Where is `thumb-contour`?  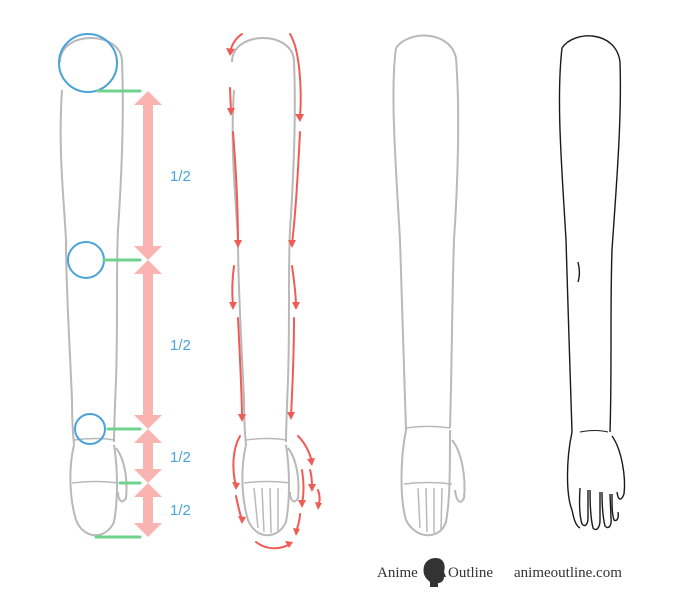 thumb-contour is located at coordinates (458, 471).